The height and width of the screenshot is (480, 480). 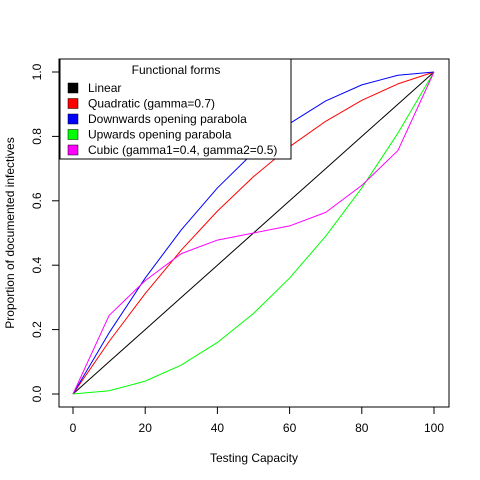 What do you see at coordinates (290, 428) in the screenshot?
I see `x-tick-label: 60` at bounding box center [290, 428].